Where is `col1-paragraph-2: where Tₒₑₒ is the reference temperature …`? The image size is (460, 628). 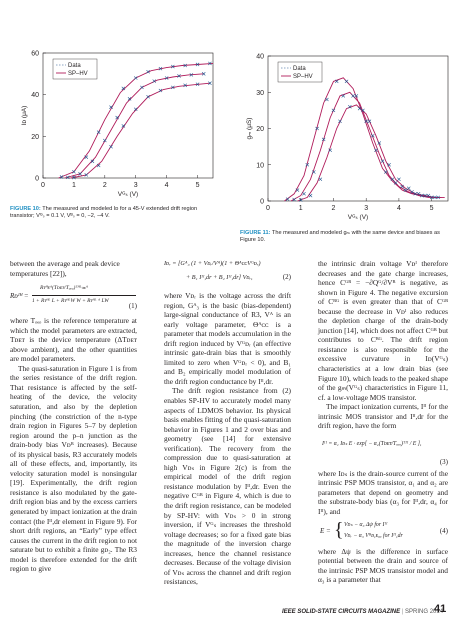
col1-paragraph-2: where Tₒₑₒ is the reference temperature … is located at coordinates (73, 340).